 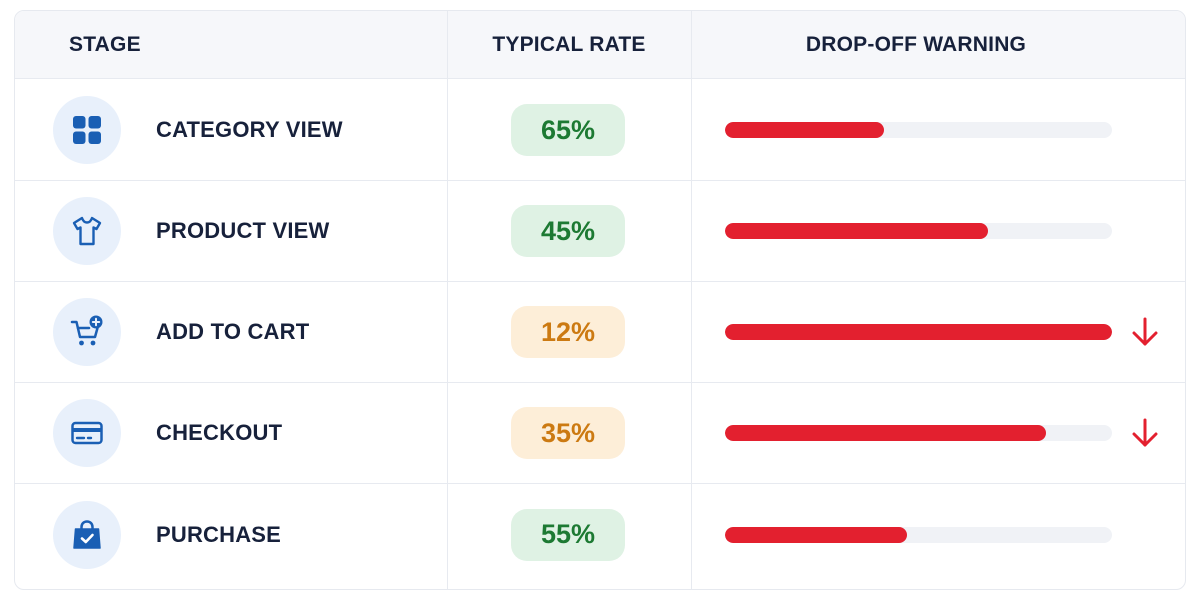 What do you see at coordinates (105, 44) in the screenshot?
I see `header-stage: STAGE` at bounding box center [105, 44].